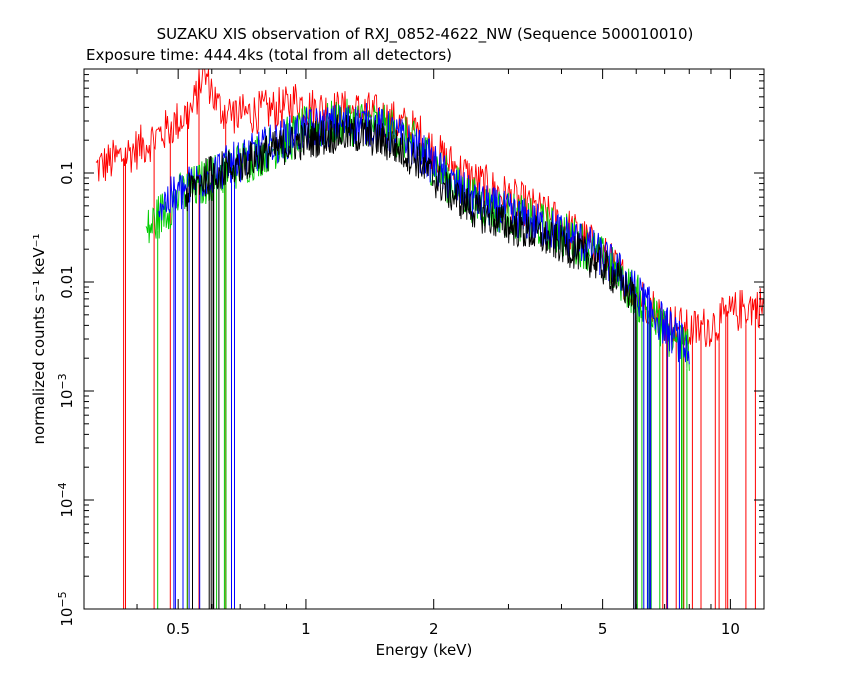  Describe the element at coordinates (603, 629) in the screenshot. I see `x-tick-label: 5` at that location.